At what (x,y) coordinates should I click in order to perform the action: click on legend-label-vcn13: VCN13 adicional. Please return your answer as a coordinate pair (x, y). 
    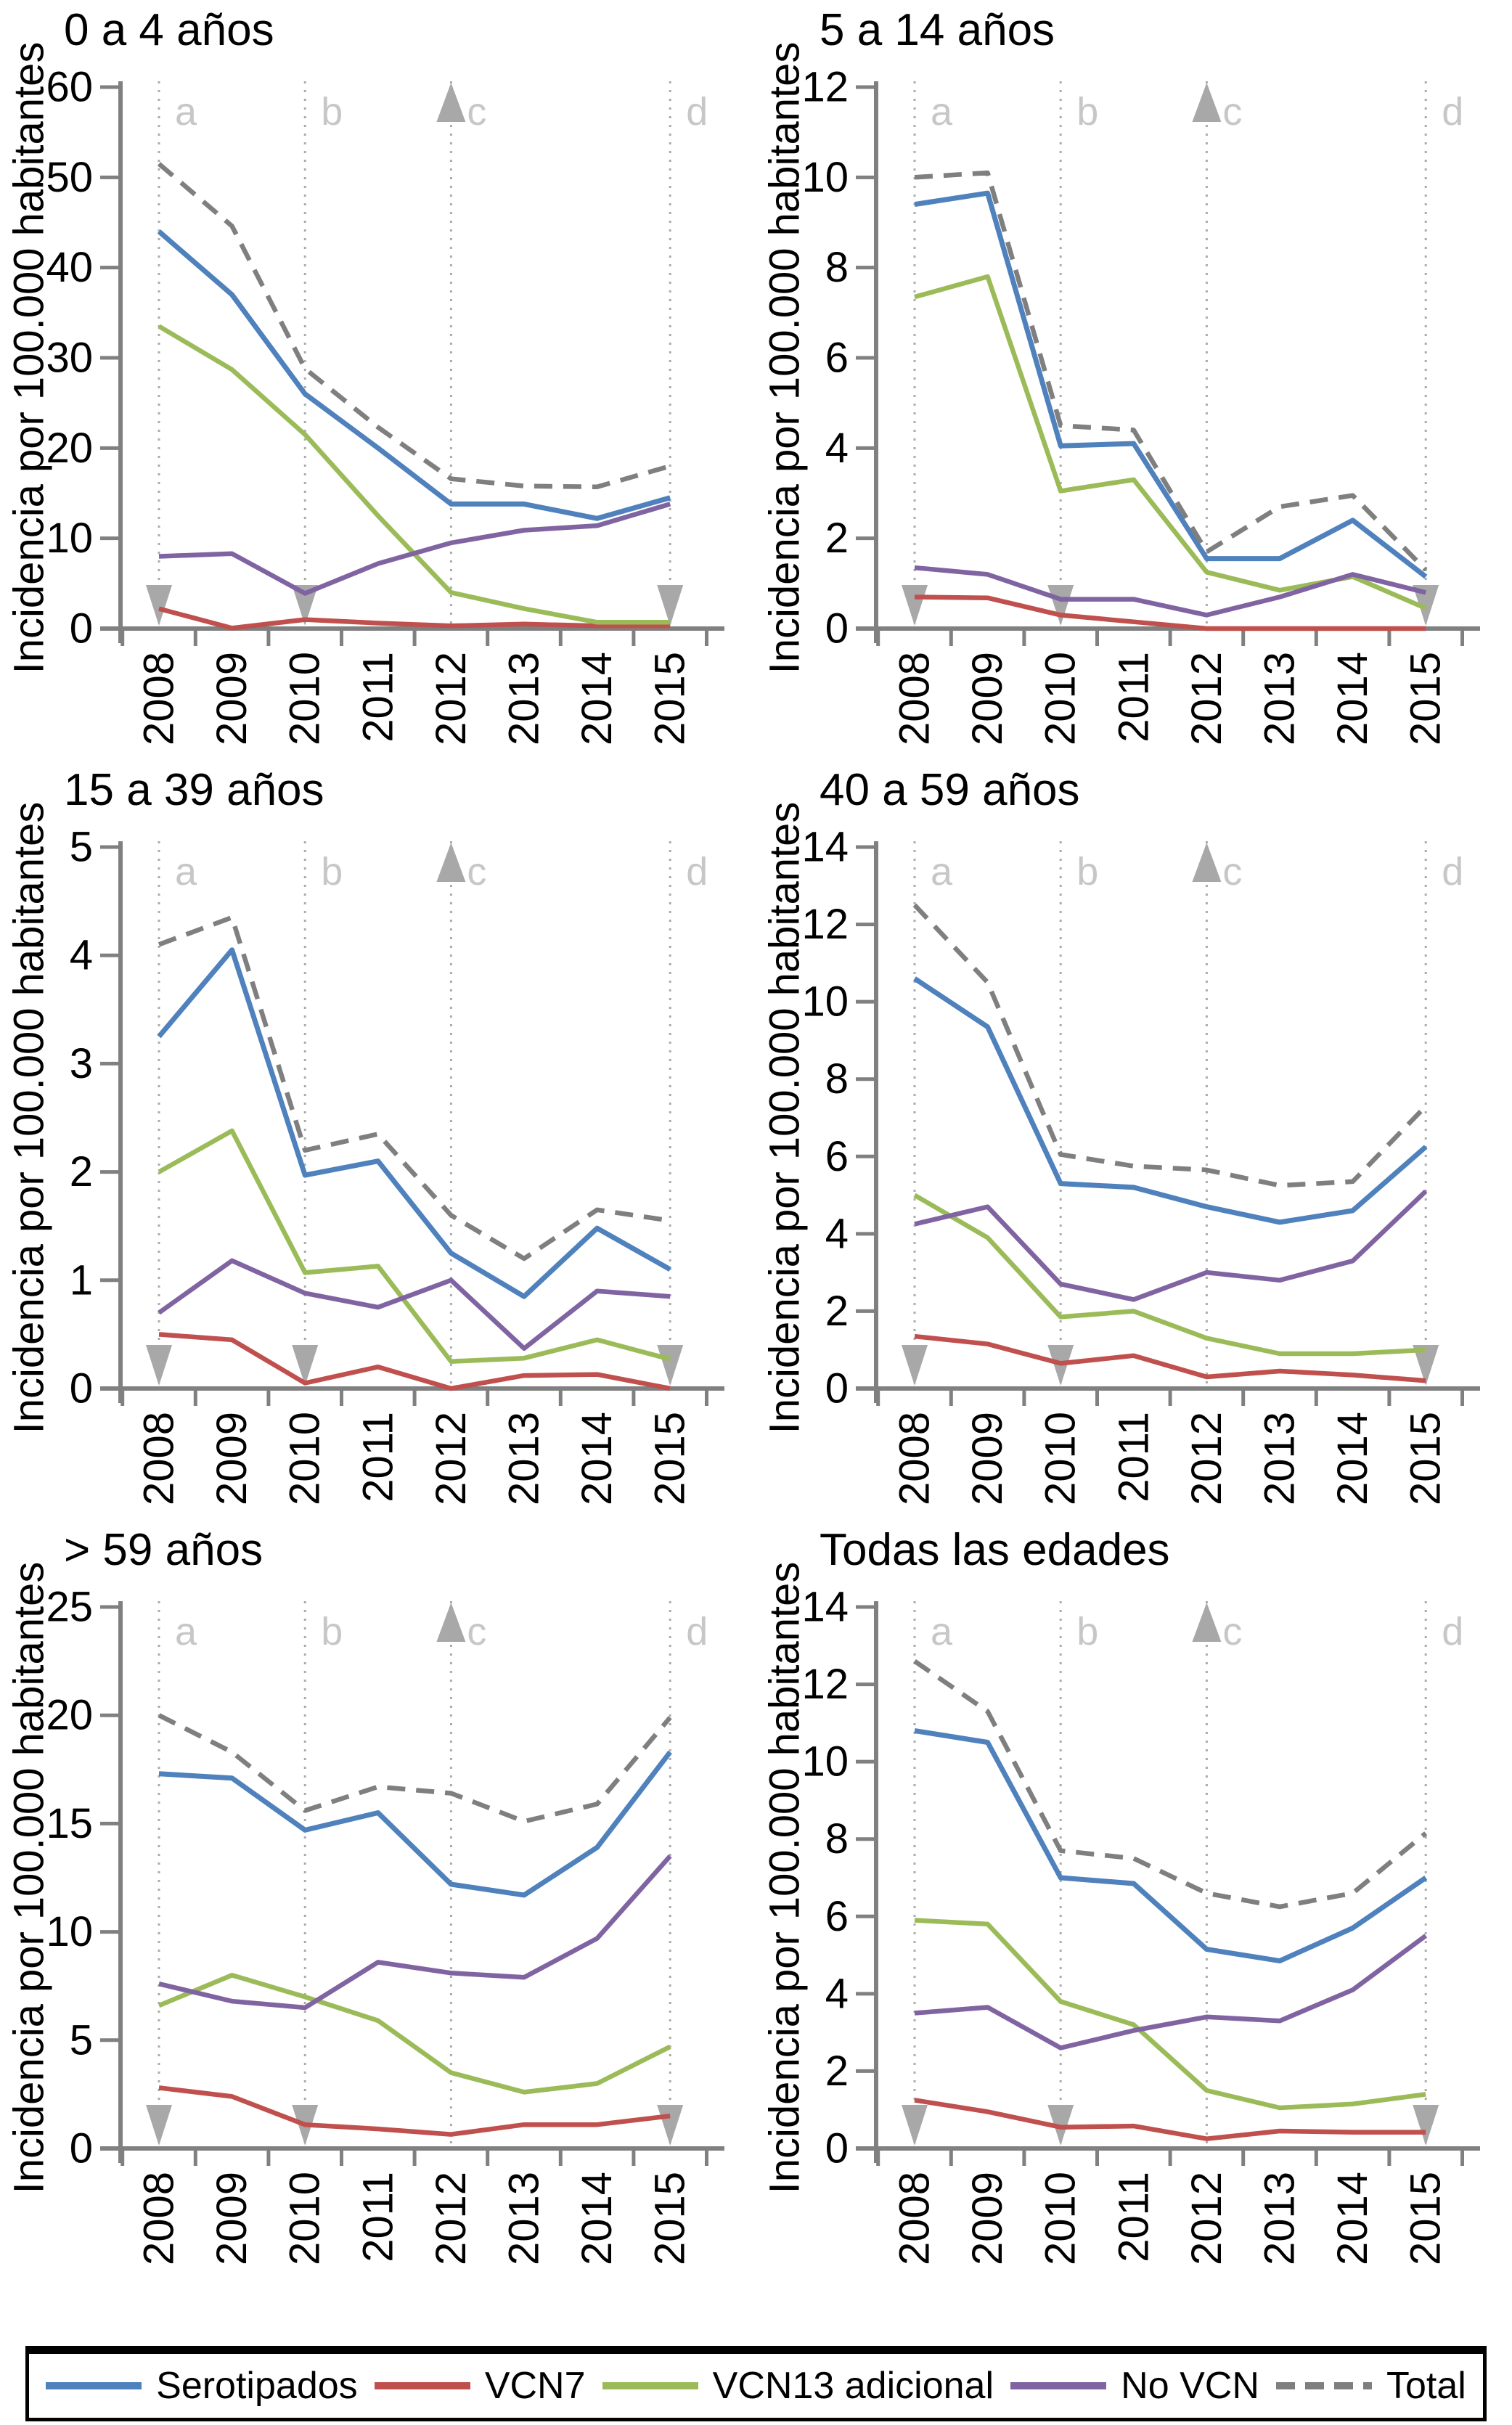
    Looking at the image, I should click on (853, 2386).